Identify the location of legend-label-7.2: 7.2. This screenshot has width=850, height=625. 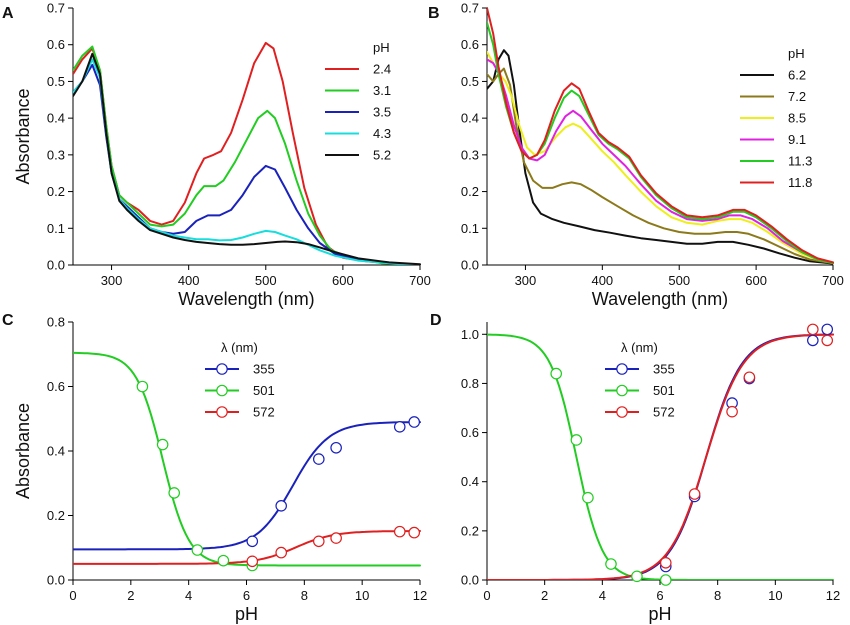
(797, 96).